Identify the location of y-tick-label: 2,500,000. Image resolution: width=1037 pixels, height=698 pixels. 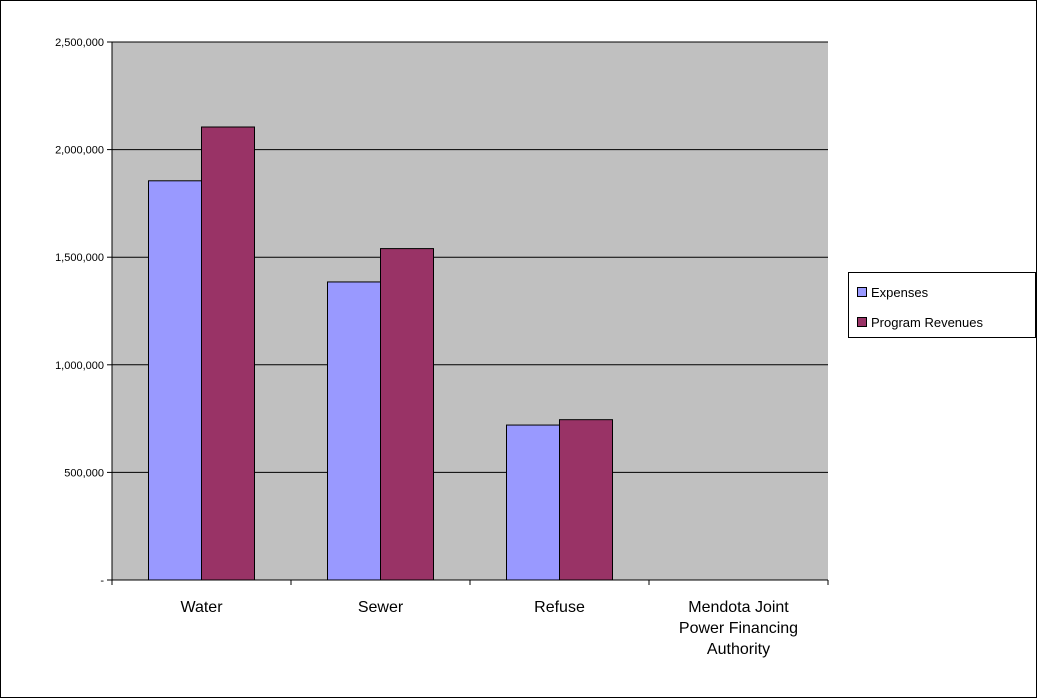
(79, 43).